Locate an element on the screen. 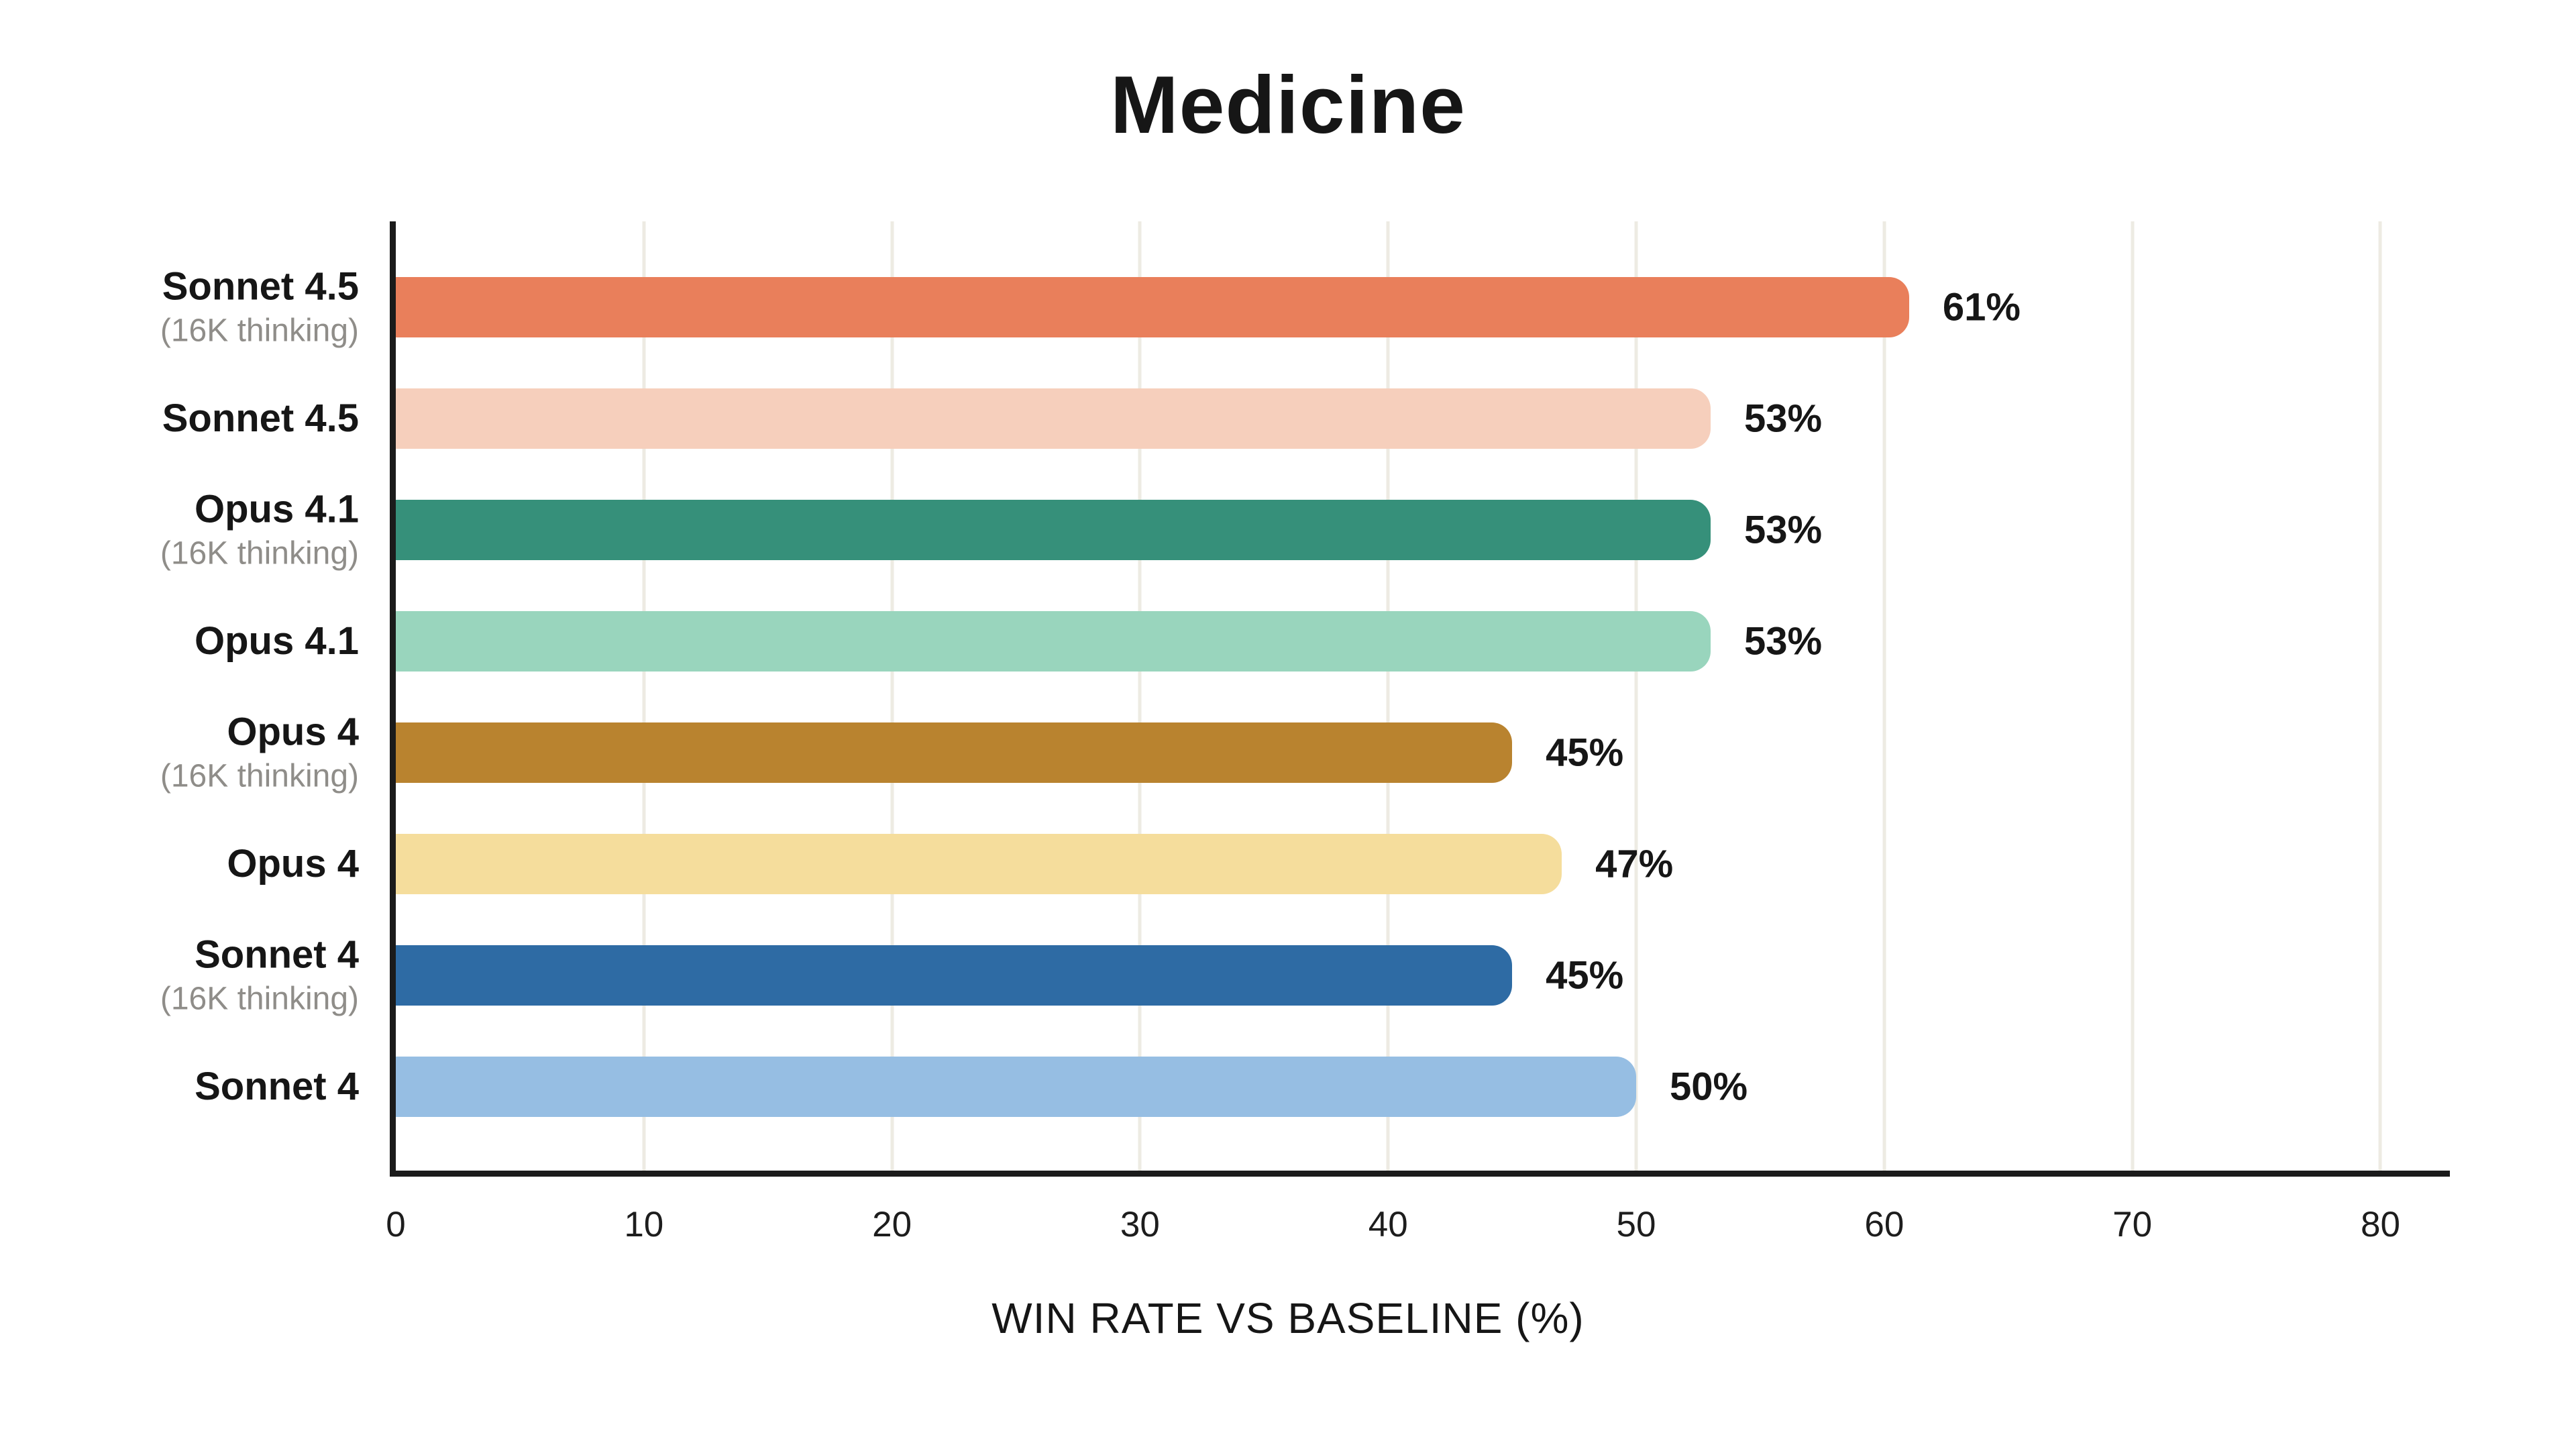  x-tick-labels: 0 10 20 30 40 50 60 70 80 is located at coordinates (1418, 1227).